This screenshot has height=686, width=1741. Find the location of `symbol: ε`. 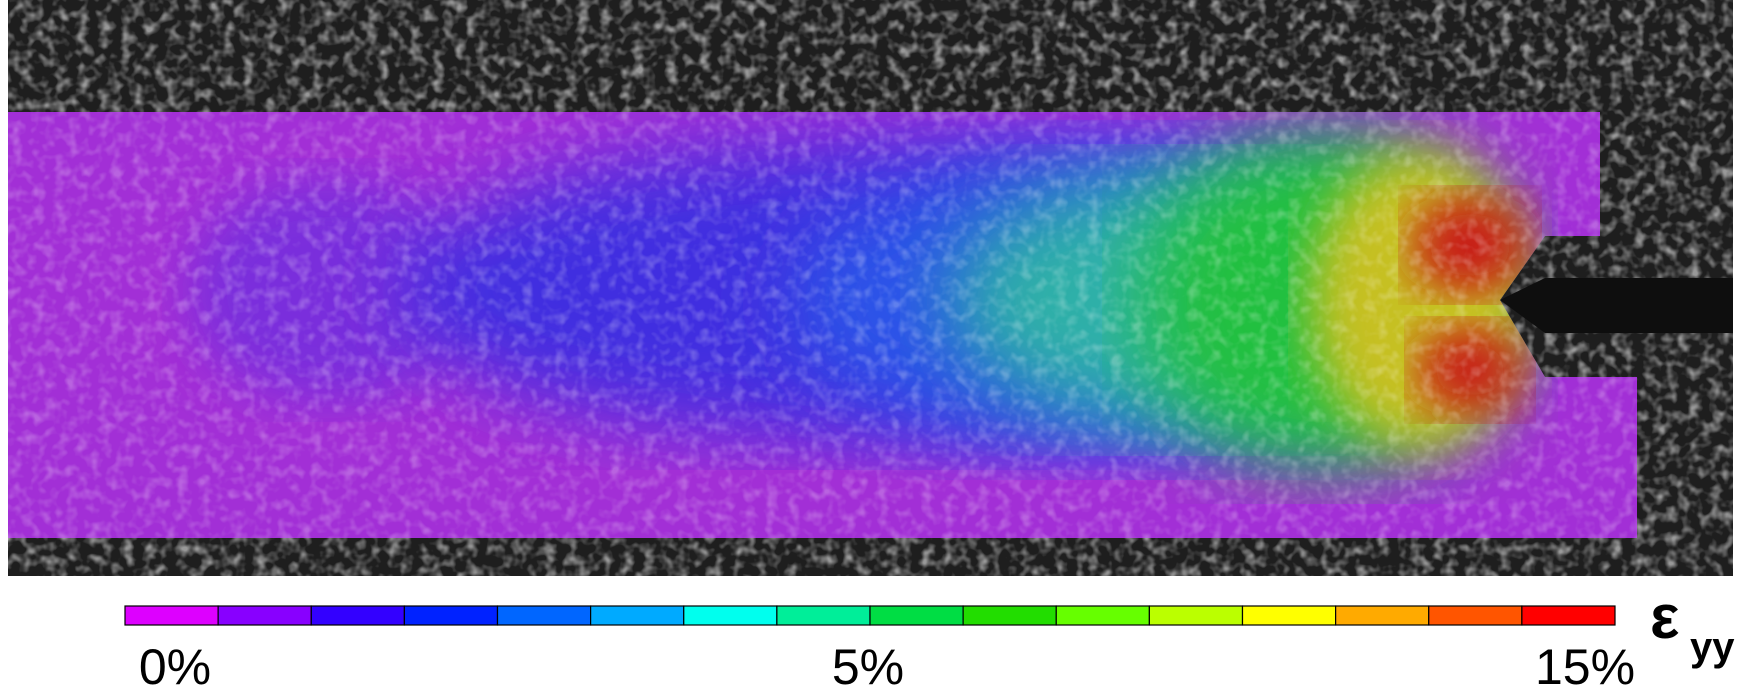

symbol: ε is located at coordinates (1664, 617).